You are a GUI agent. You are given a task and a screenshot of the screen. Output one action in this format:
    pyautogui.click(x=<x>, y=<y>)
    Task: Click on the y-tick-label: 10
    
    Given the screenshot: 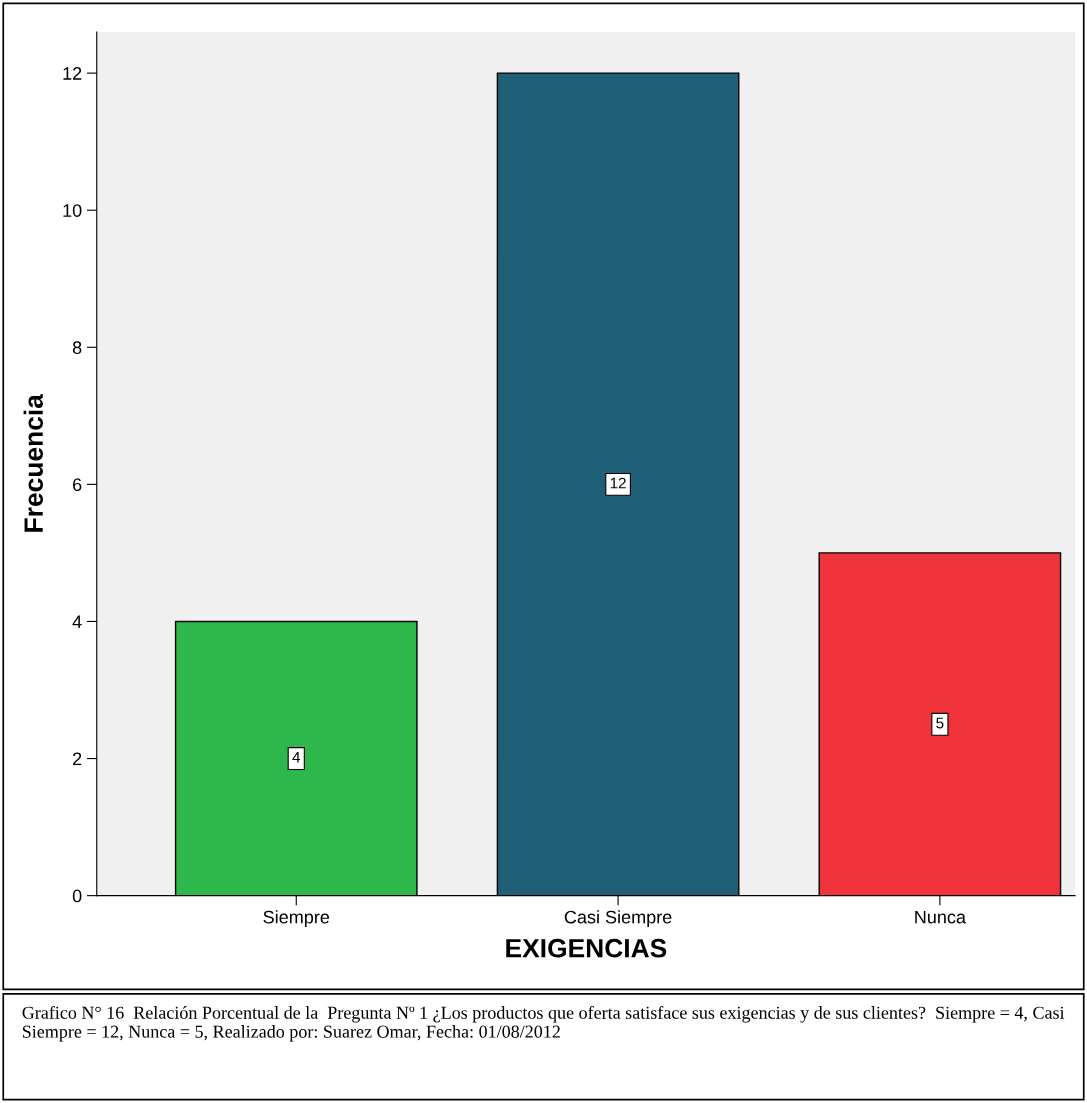 What is the action you would take?
    pyautogui.click(x=72, y=210)
    